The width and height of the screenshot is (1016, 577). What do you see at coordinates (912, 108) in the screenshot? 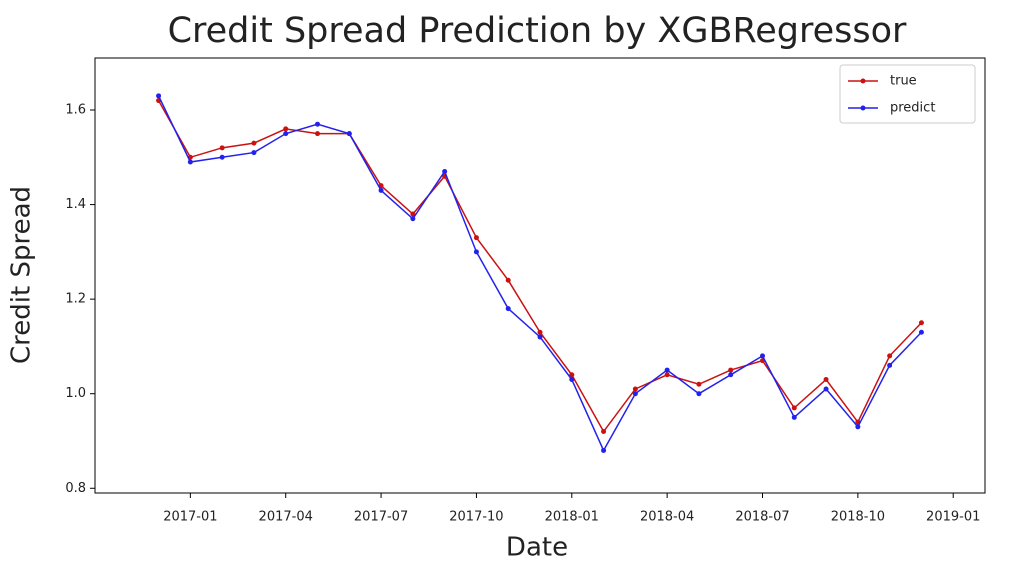
I see `legend-label: predict` at bounding box center [912, 108].